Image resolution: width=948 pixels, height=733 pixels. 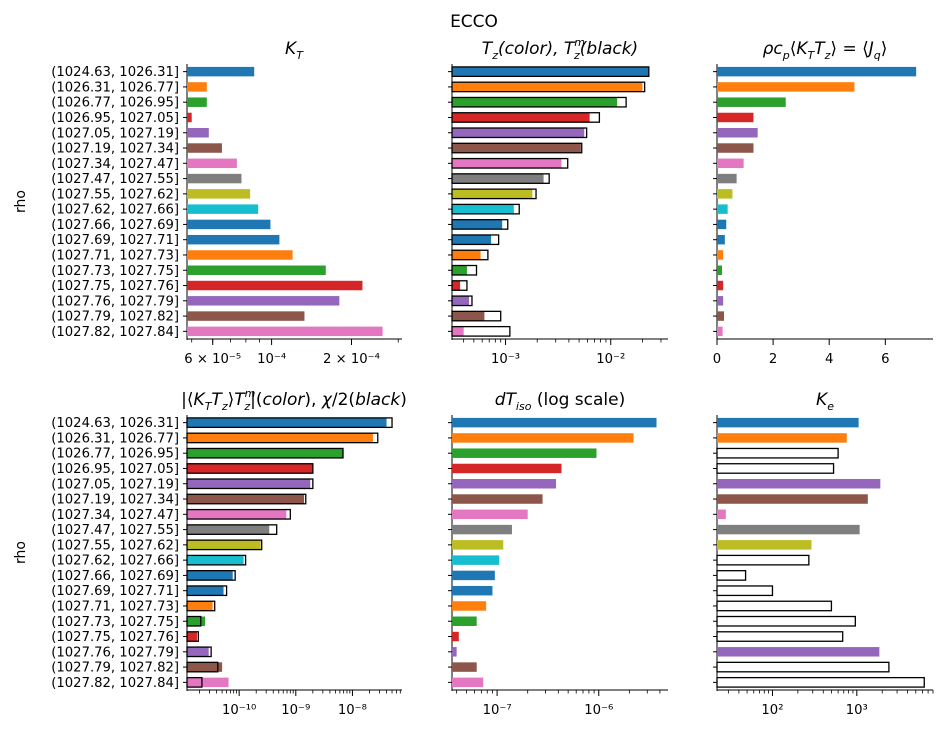 I want to click on y-tick-label: (1027.69, 1027.71], so click(x=115, y=591).